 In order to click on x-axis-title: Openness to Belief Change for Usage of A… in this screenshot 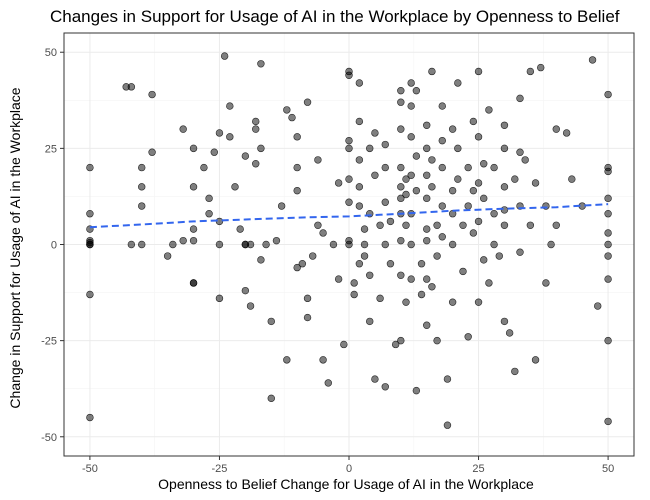, I will do `click(346, 484)`.